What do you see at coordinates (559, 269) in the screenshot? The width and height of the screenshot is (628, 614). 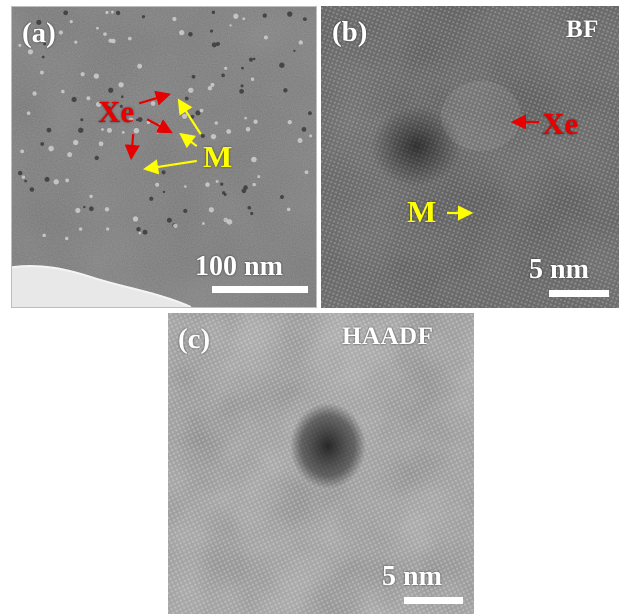 I see `scale-label-b: 5 nm` at bounding box center [559, 269].